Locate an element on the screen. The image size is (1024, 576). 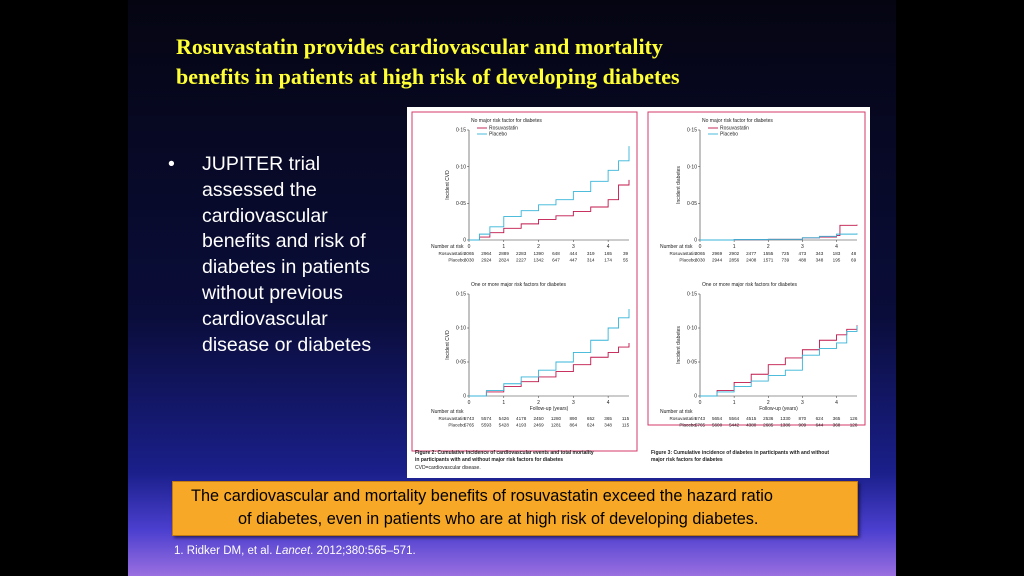
risk-table-value: 368 is located at coordinates (837, 425).